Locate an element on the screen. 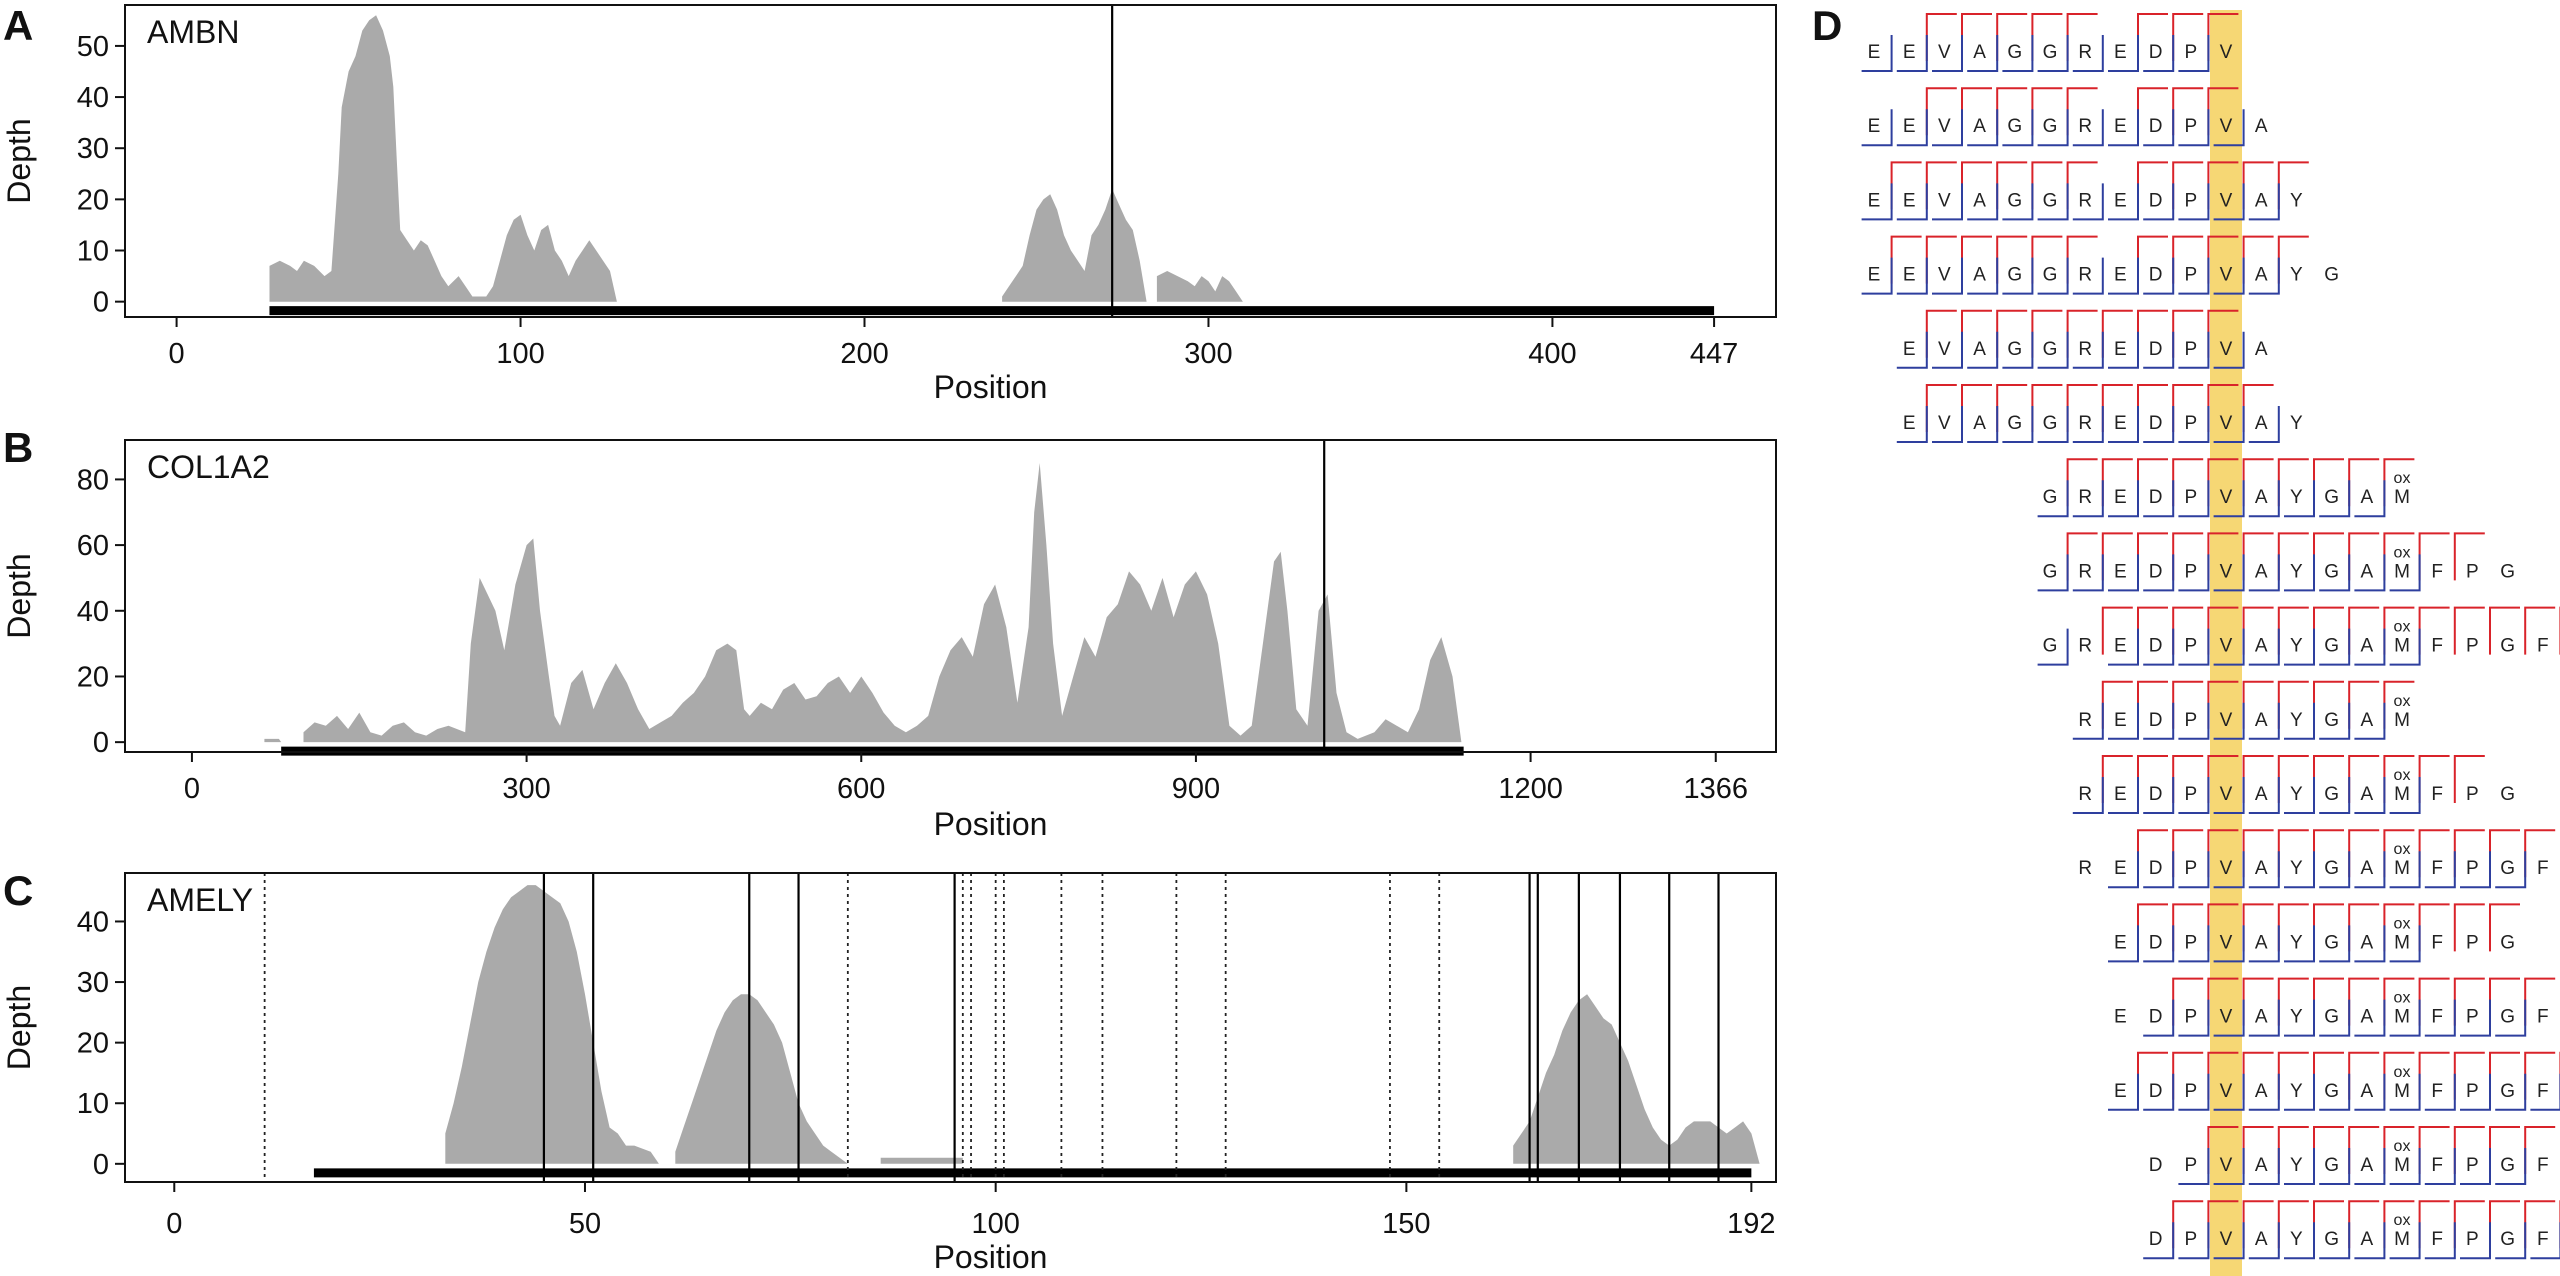 The image size is (2560, 1276). x-axis-title: Position is located at coordinates (991, 387).